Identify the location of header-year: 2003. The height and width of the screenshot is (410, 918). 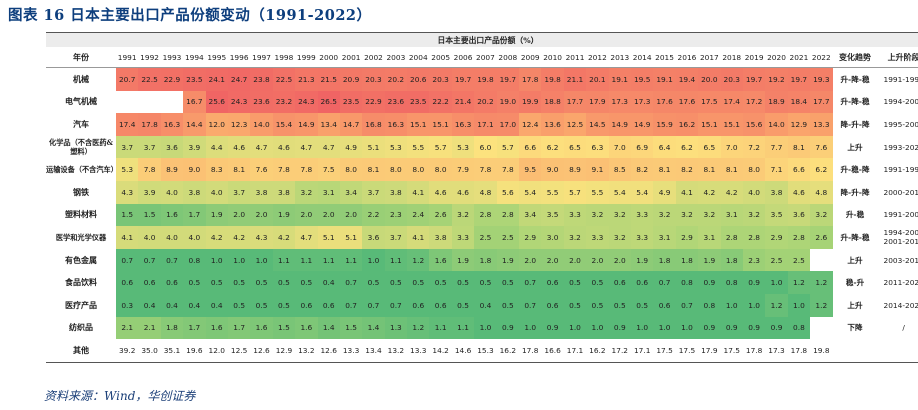
(396, 57).